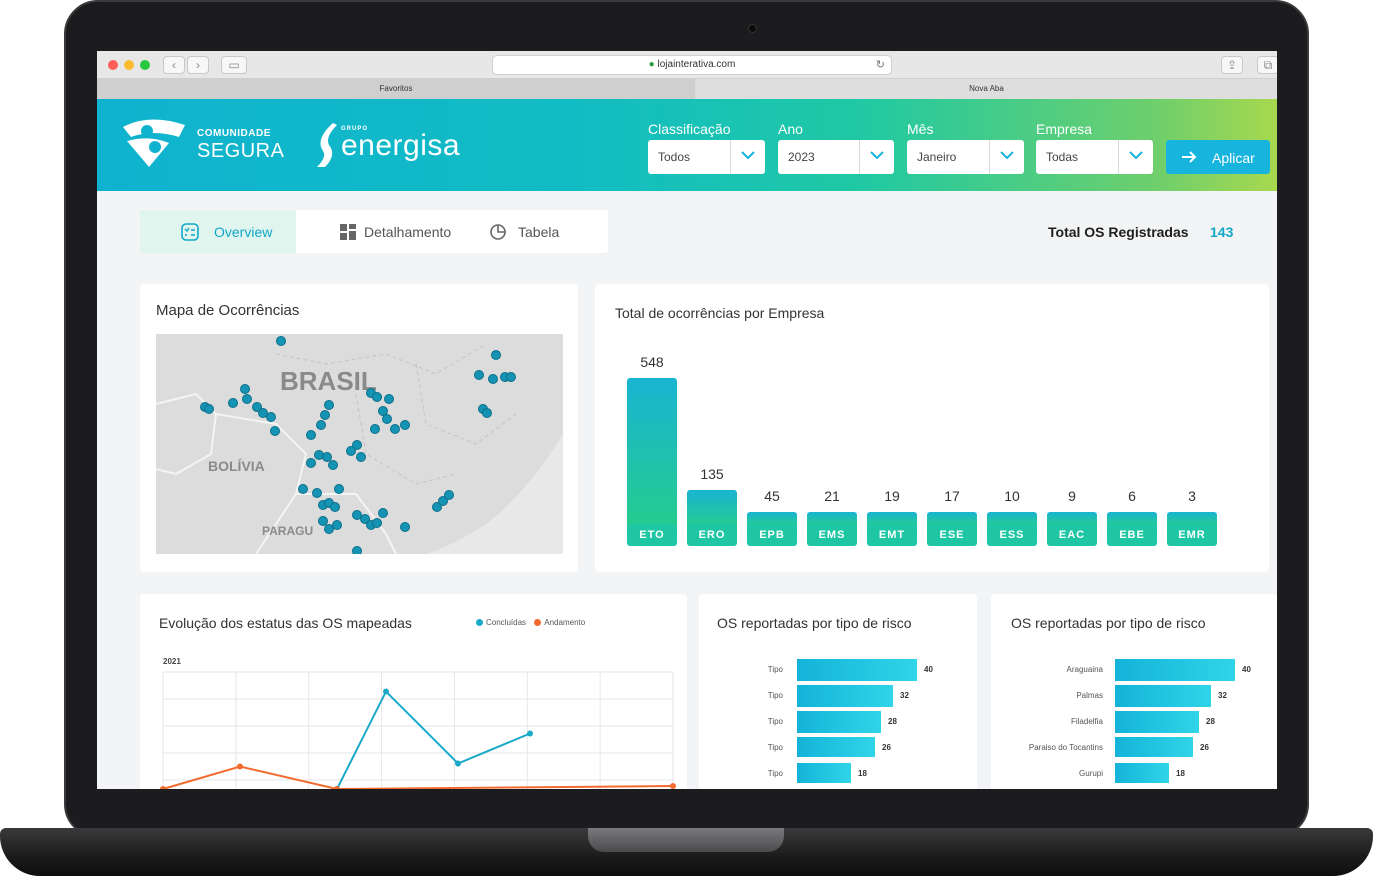 This screenshot has width=1373, height=876. What do you see at coordinates (396, 89) in the screenshot?
I see `browser-tab-favoritos: Favoritos` at bounding box center [396, 89].